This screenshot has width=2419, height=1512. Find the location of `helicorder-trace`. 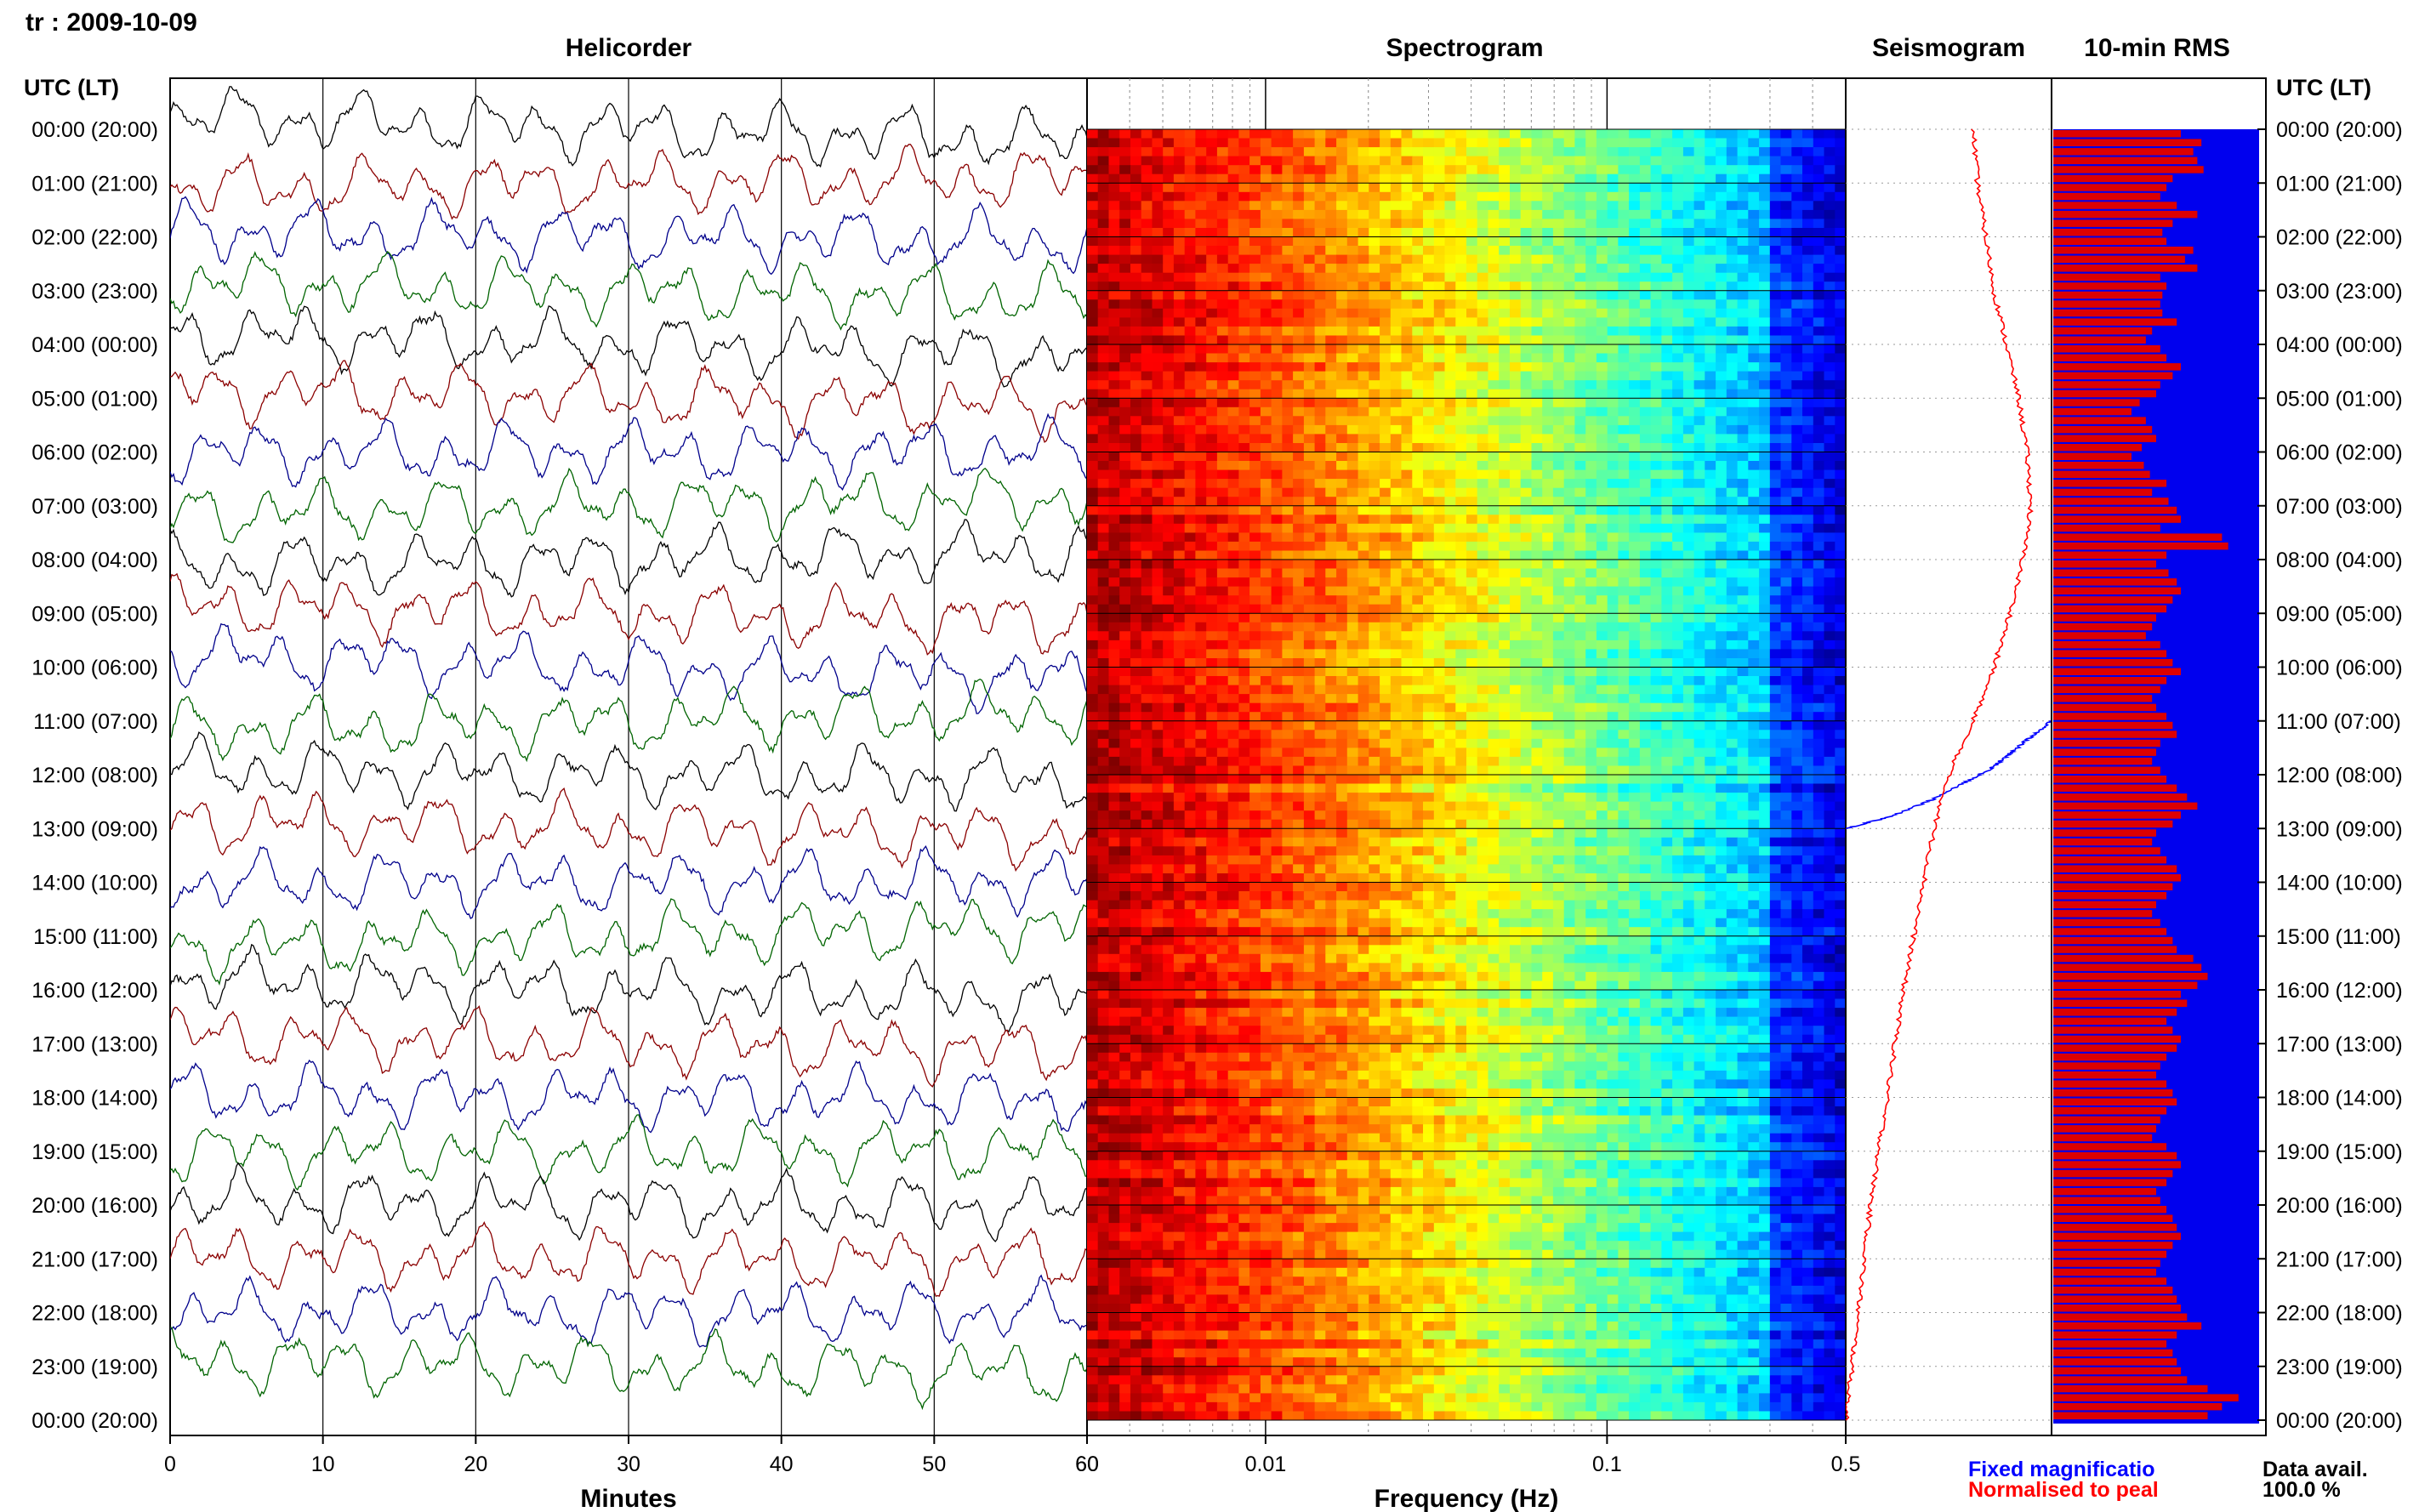

helicorder-trace is located at coordinates (628, 1202).